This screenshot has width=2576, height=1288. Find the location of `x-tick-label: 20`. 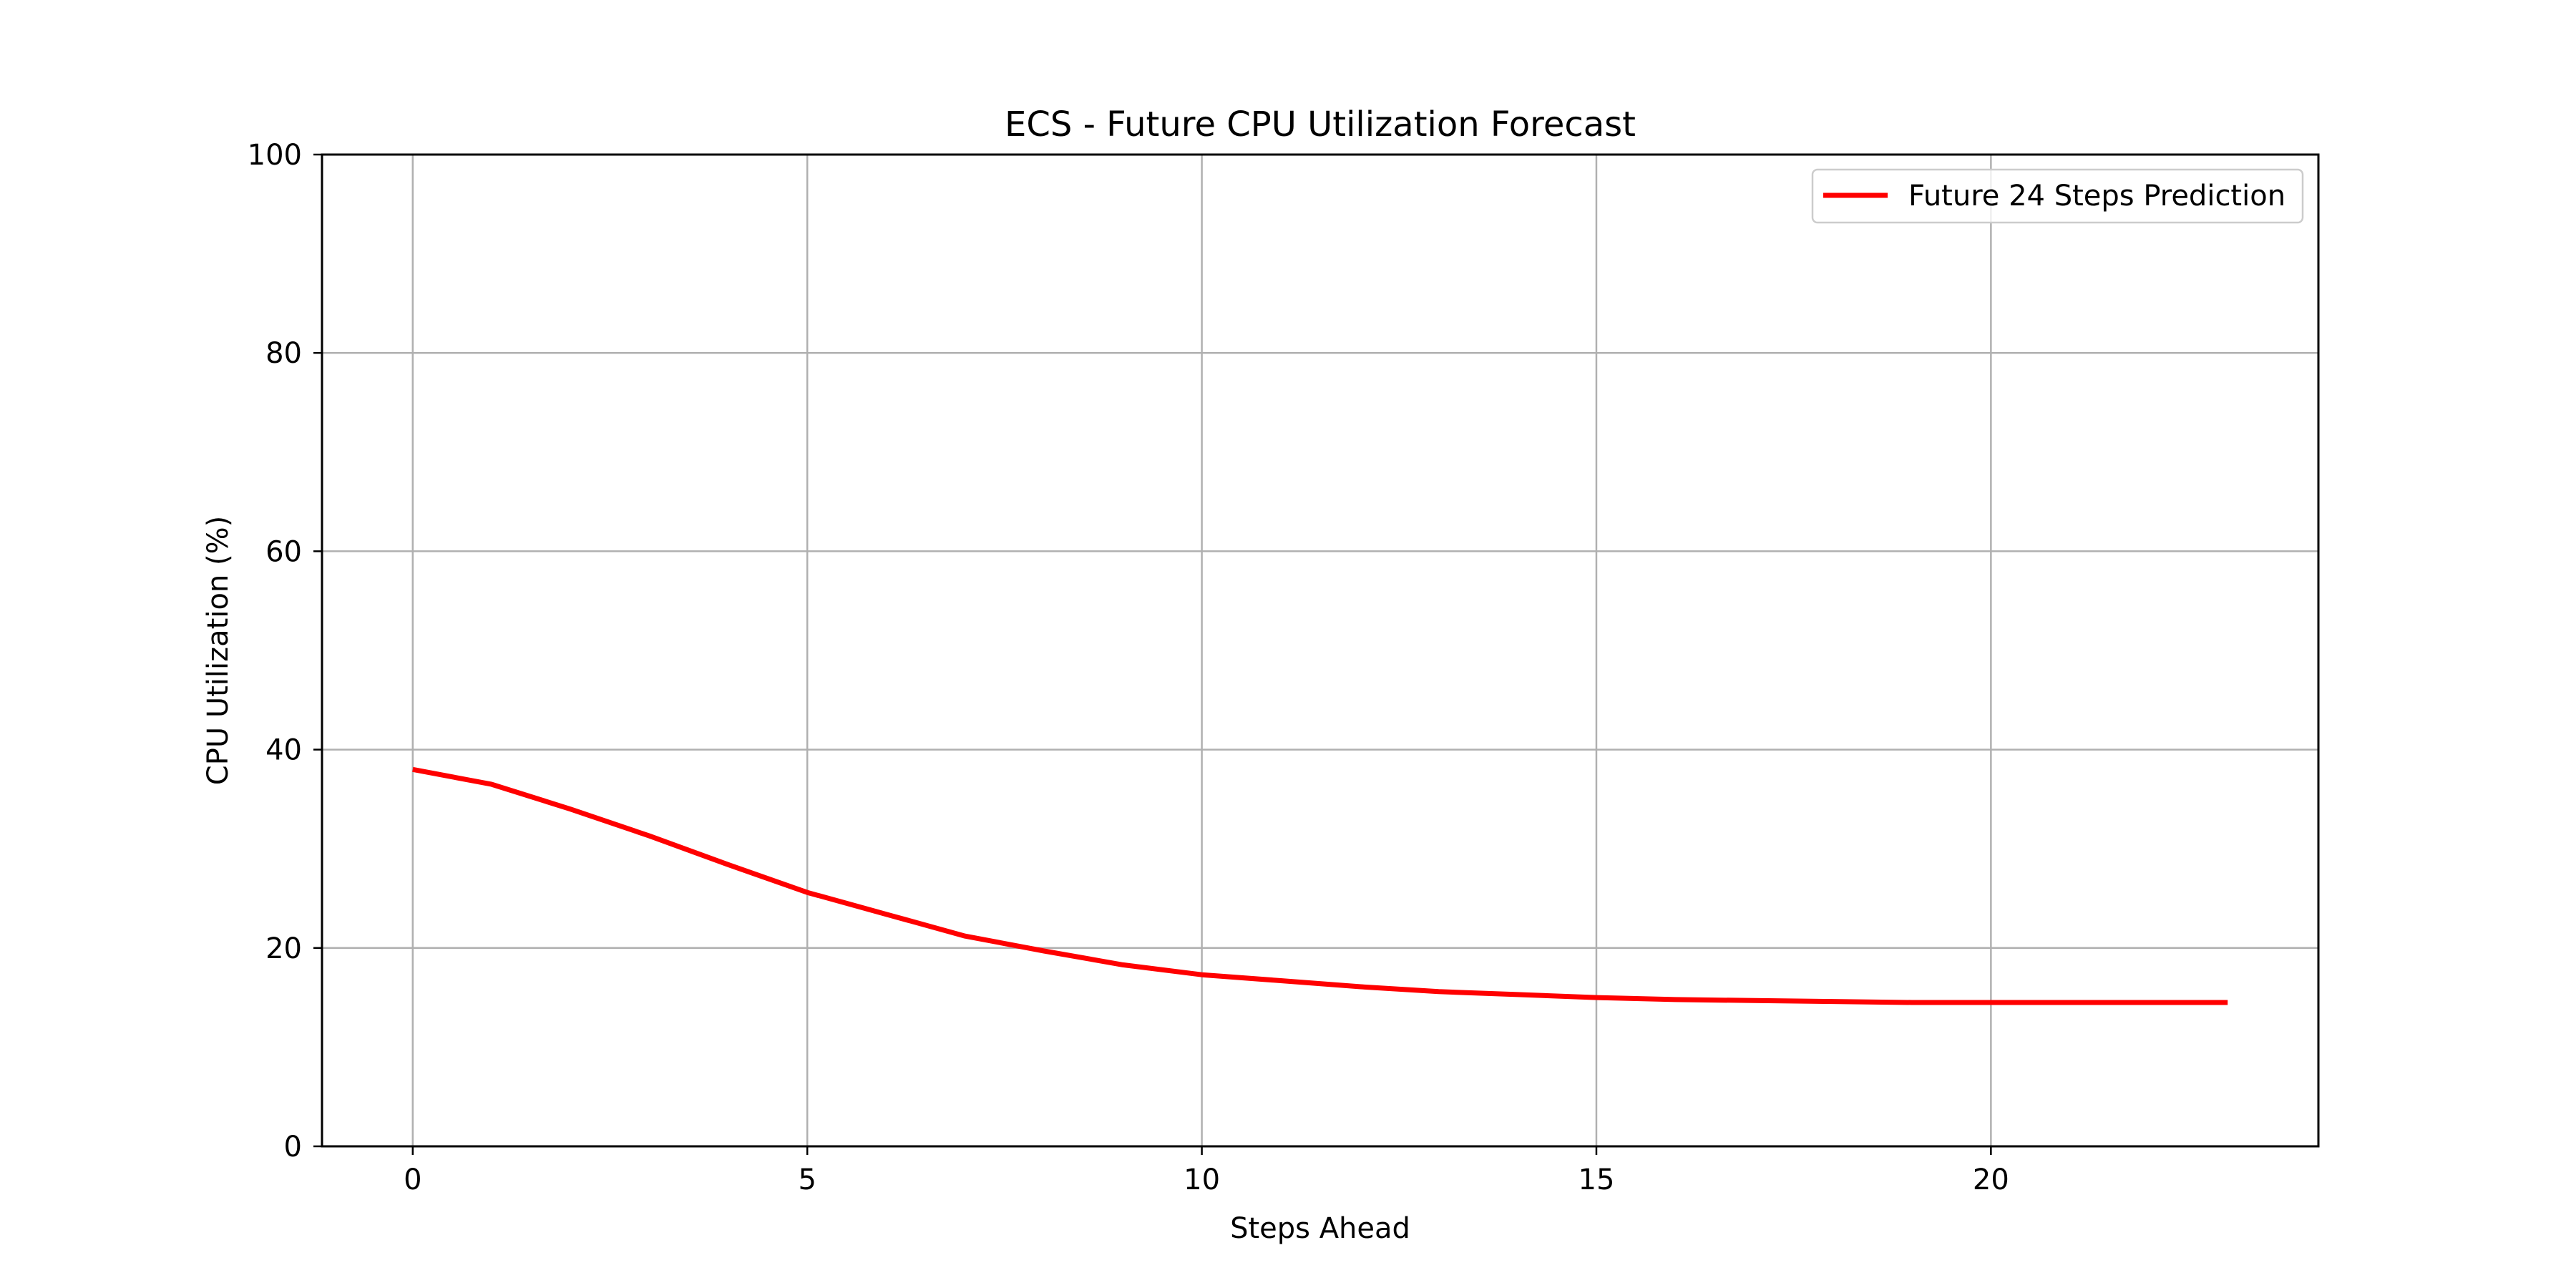

x-tick-label: 20 is located at coordinates (1991, 1179).